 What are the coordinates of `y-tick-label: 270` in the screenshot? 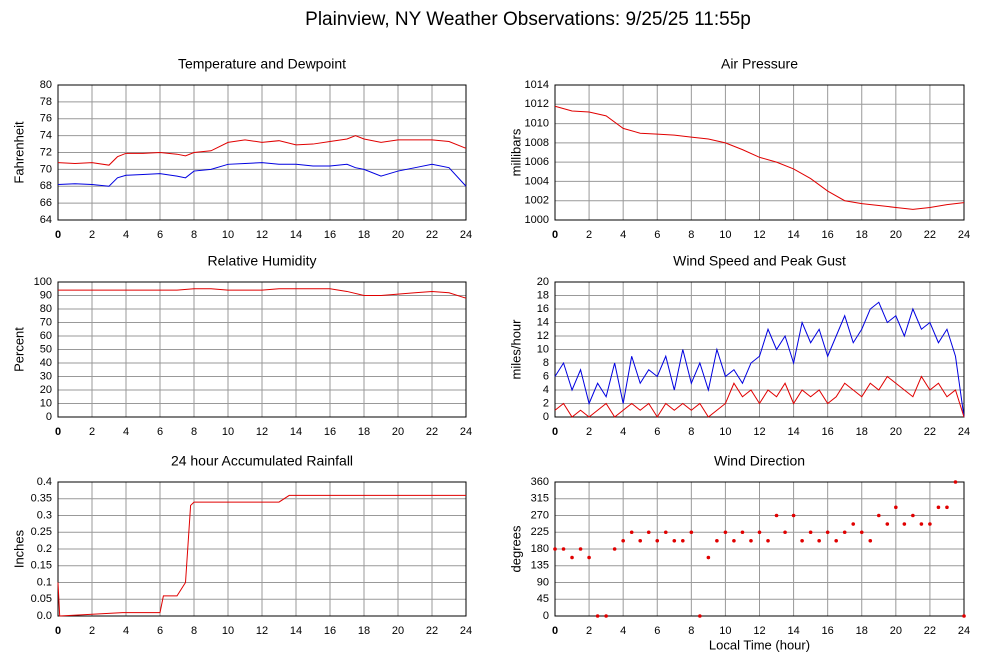 It's located at (540, 515).